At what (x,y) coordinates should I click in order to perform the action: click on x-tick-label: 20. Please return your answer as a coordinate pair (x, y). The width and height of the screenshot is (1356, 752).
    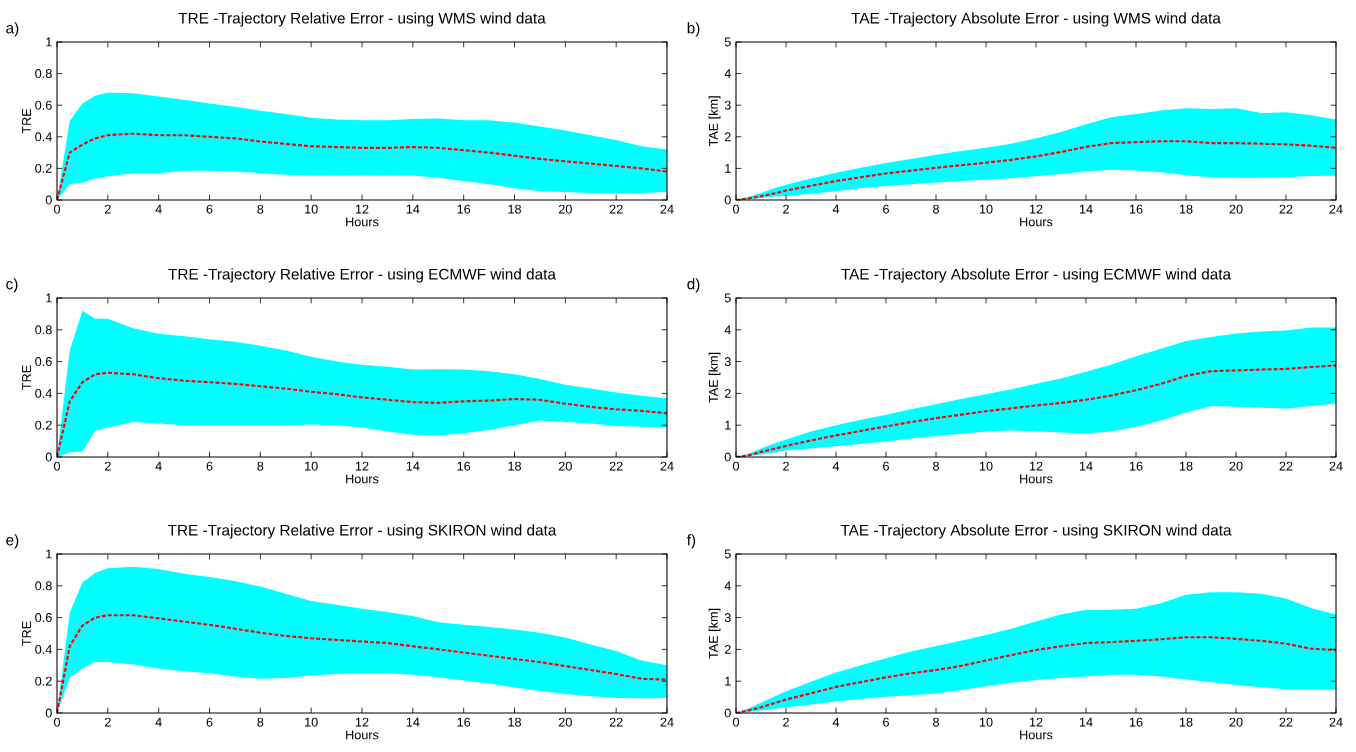
    Looking at the image, I should click on (565, 466).